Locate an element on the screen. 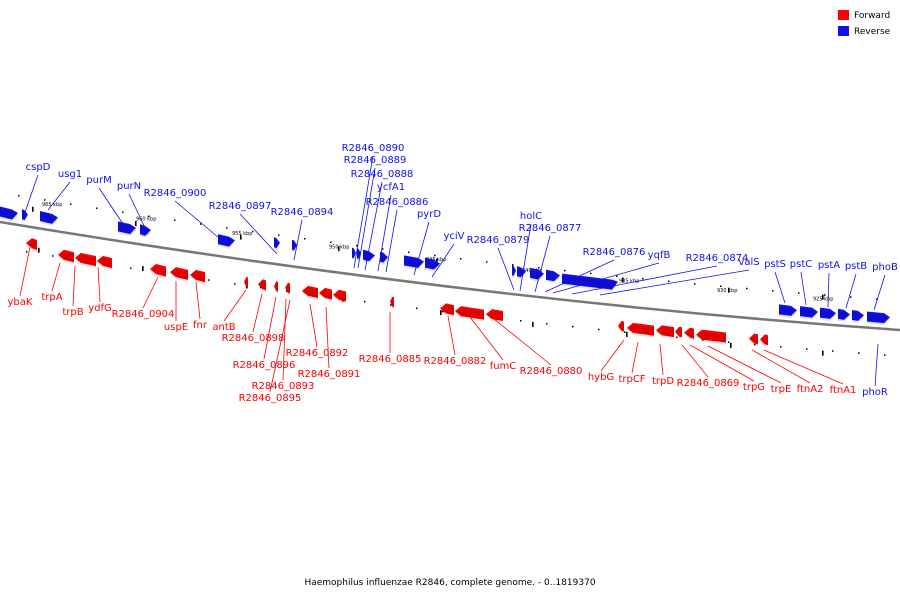 The image size is (900, 600). gene-label-usg1: usg1 is located at coordinates (70, 174).